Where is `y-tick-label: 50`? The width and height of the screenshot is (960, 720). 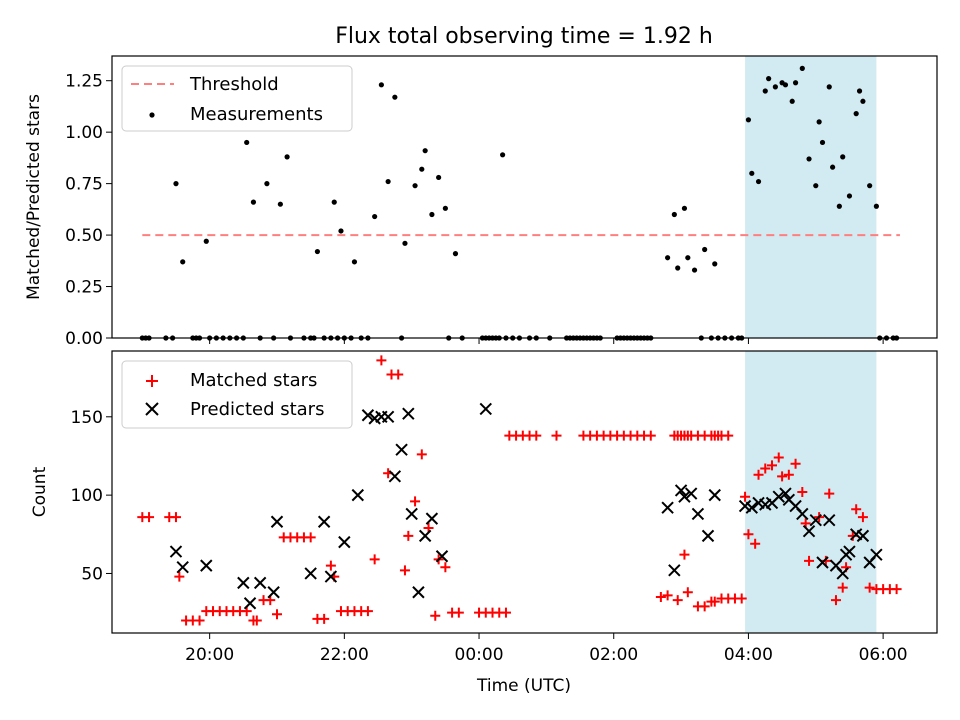
y-tick-label: 50 is located at coordinates (92, 574).